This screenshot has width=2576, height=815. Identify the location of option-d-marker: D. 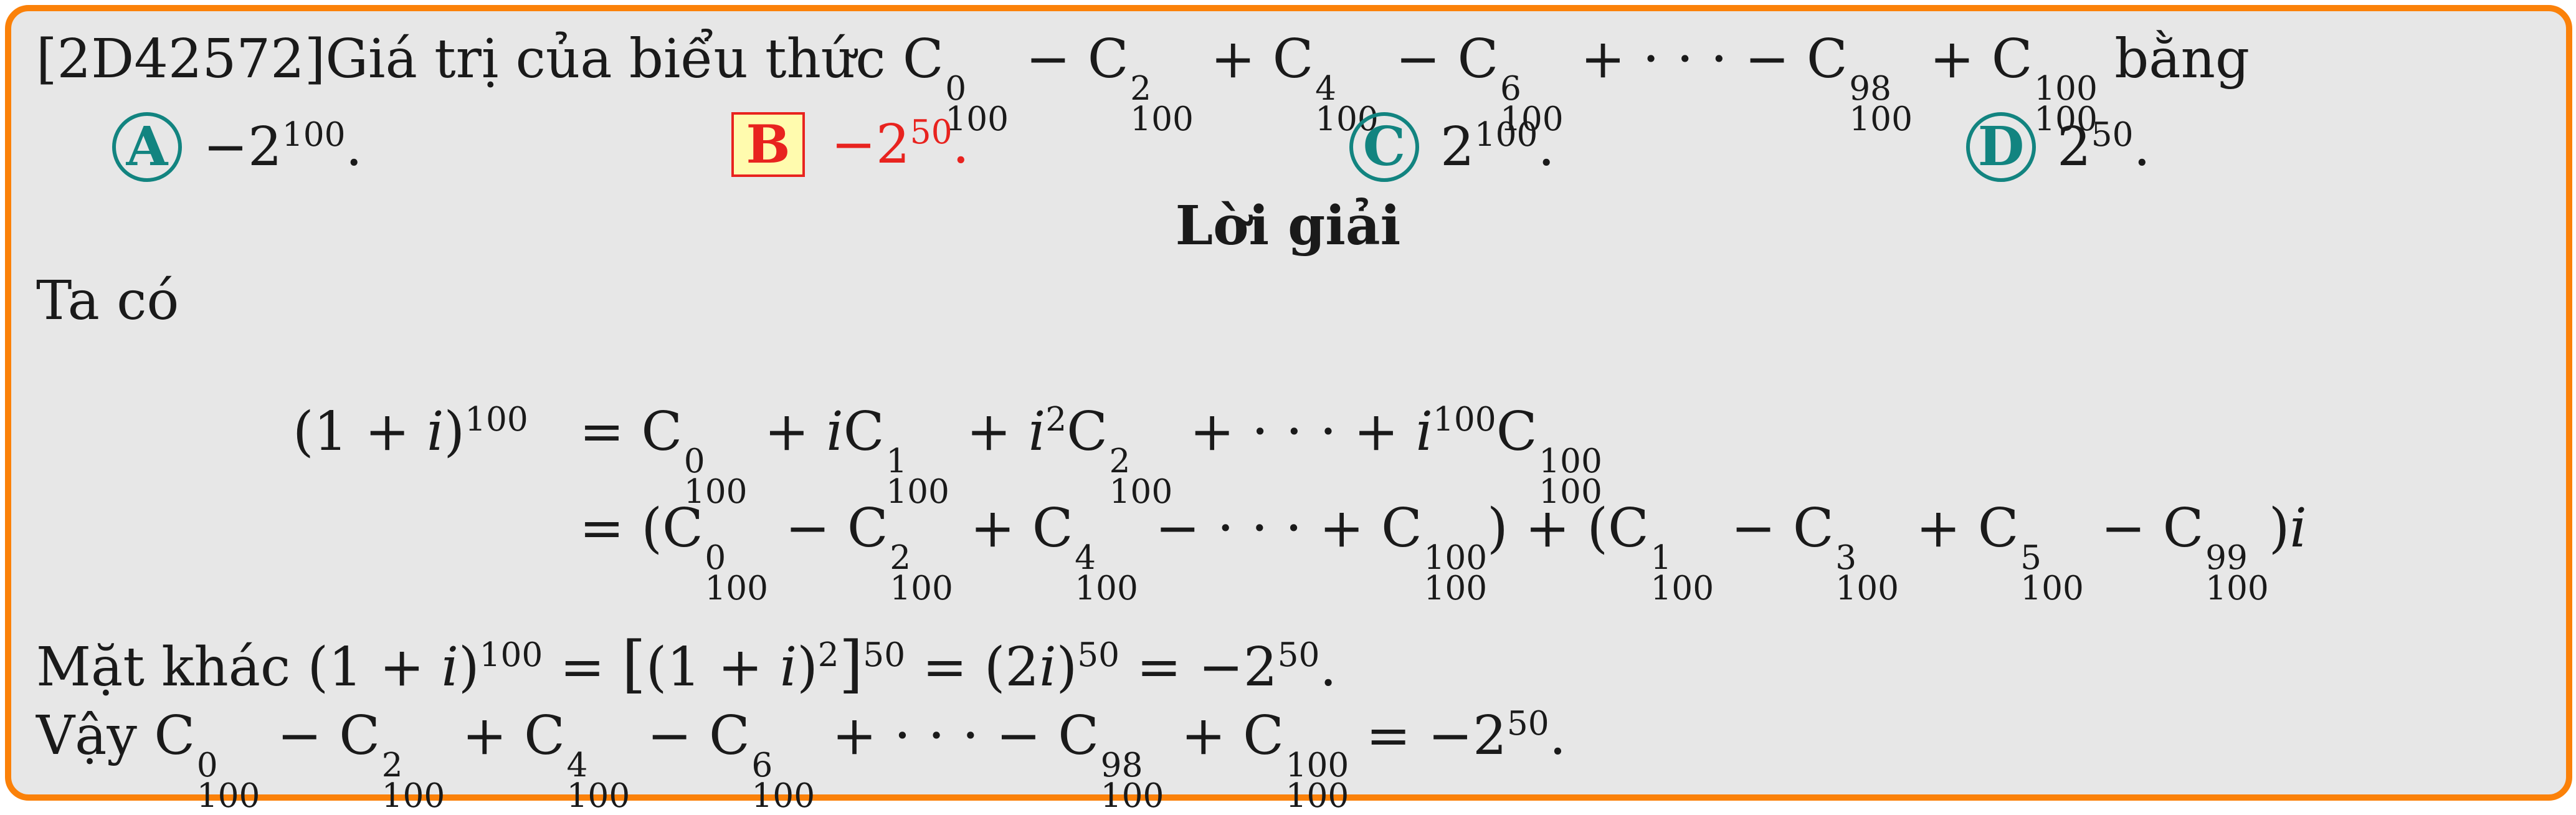
(2001, 147).